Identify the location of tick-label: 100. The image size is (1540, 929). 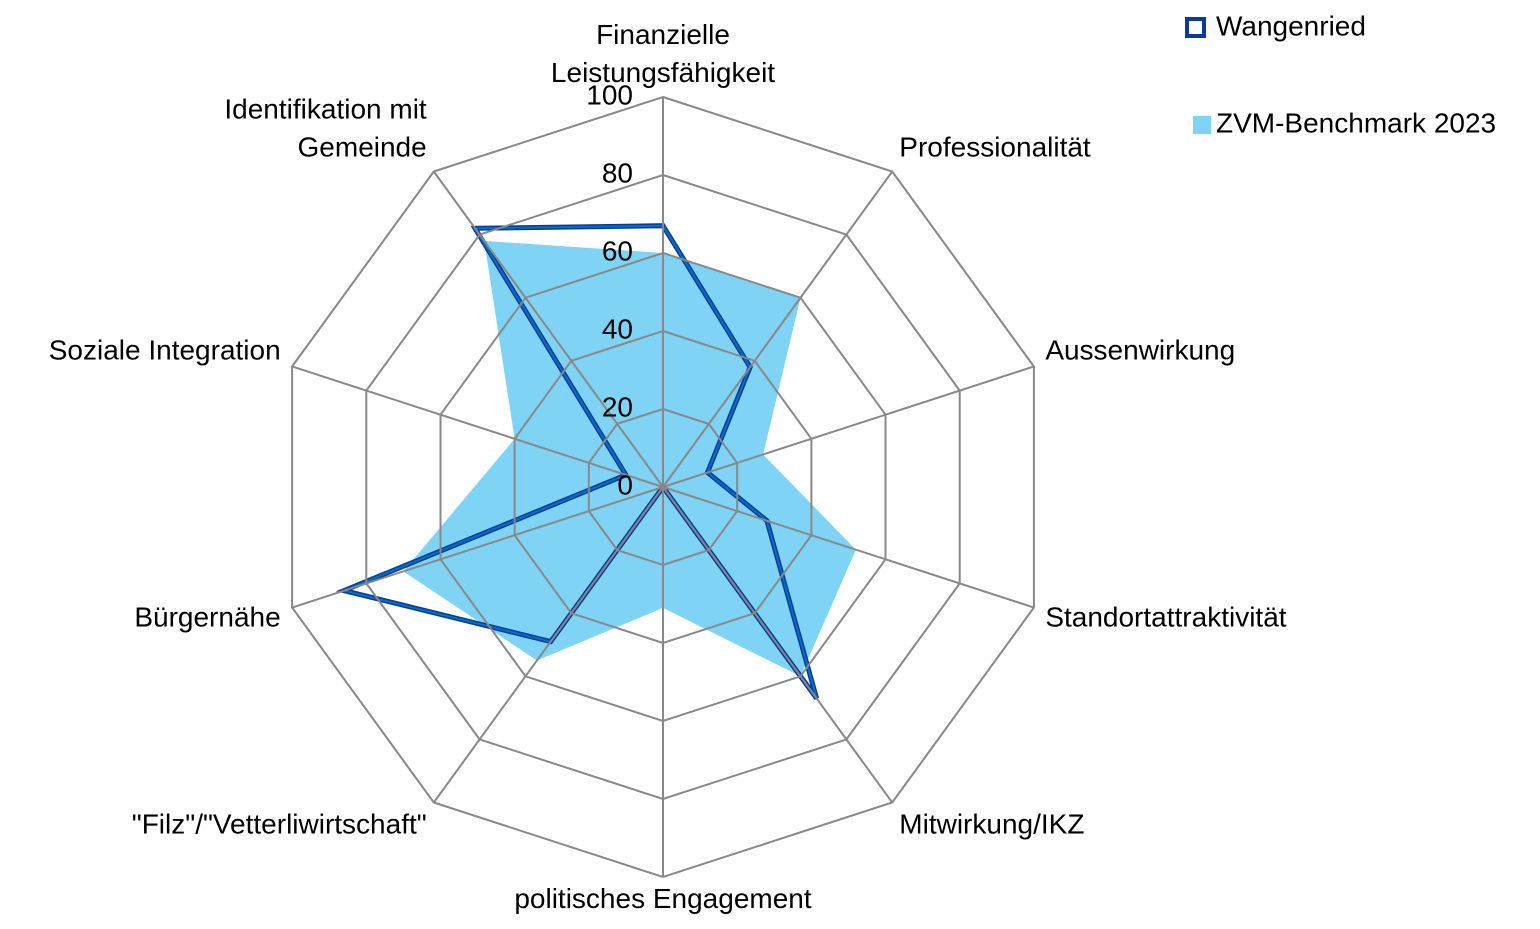
(609, 94).